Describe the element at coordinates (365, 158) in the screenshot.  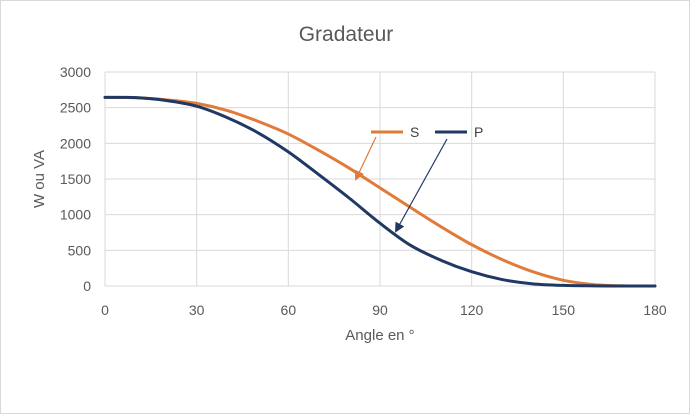
I see `annotation-arrow-s` at that location.